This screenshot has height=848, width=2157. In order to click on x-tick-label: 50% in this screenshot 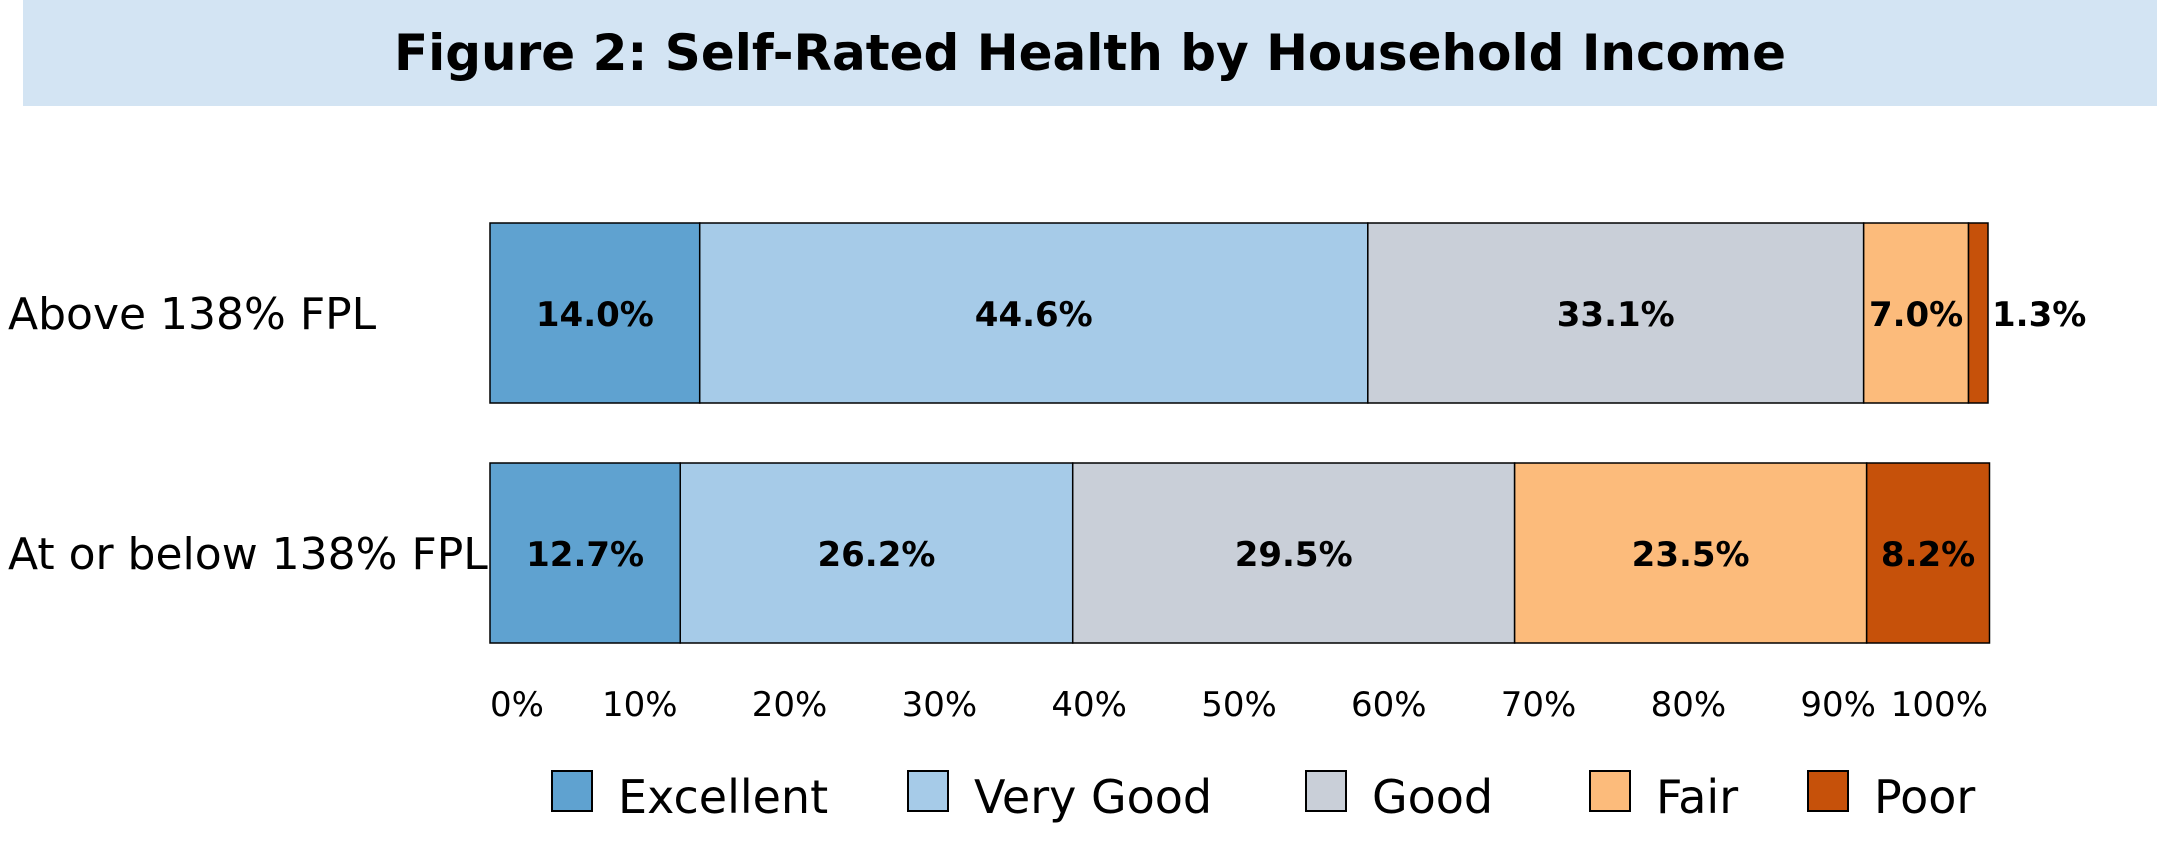, I will do `click(1239, 705)`.